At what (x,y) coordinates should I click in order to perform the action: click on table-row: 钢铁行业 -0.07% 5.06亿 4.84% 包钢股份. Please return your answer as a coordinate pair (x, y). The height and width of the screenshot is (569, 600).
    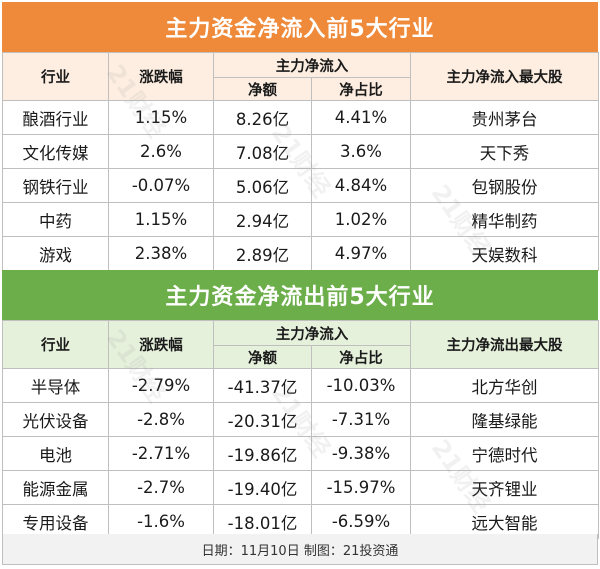
    Looking at the image, I should click on (300, 185).